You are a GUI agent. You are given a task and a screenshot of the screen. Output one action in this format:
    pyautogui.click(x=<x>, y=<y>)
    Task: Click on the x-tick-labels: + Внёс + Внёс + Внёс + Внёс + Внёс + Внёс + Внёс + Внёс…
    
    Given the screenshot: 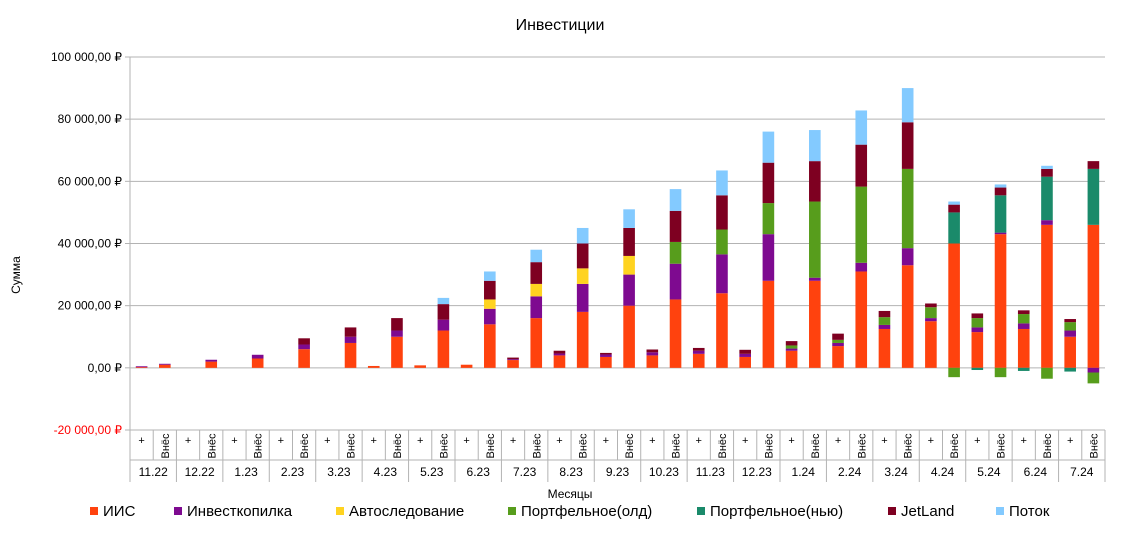 What is the action you would take?
    pyautogui.click(x=617, y=456)
    